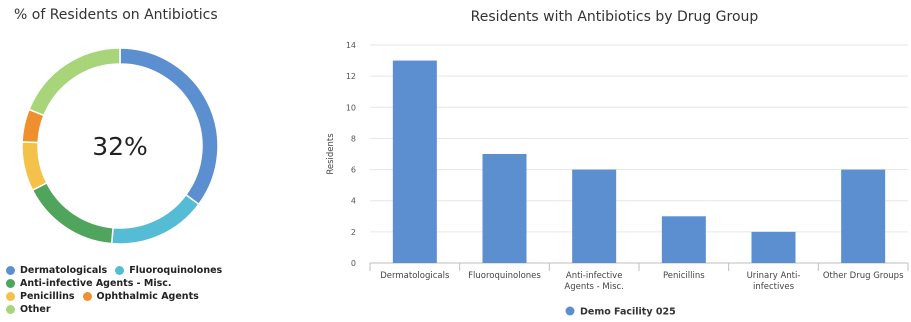 Image resolution: width=911 pixels, height=322 pixels. What do you see at coordinates (504, 276) in the screenshot?
I see `x-tick-label: Fluoroquinolones` at bounding box center [504, 276].